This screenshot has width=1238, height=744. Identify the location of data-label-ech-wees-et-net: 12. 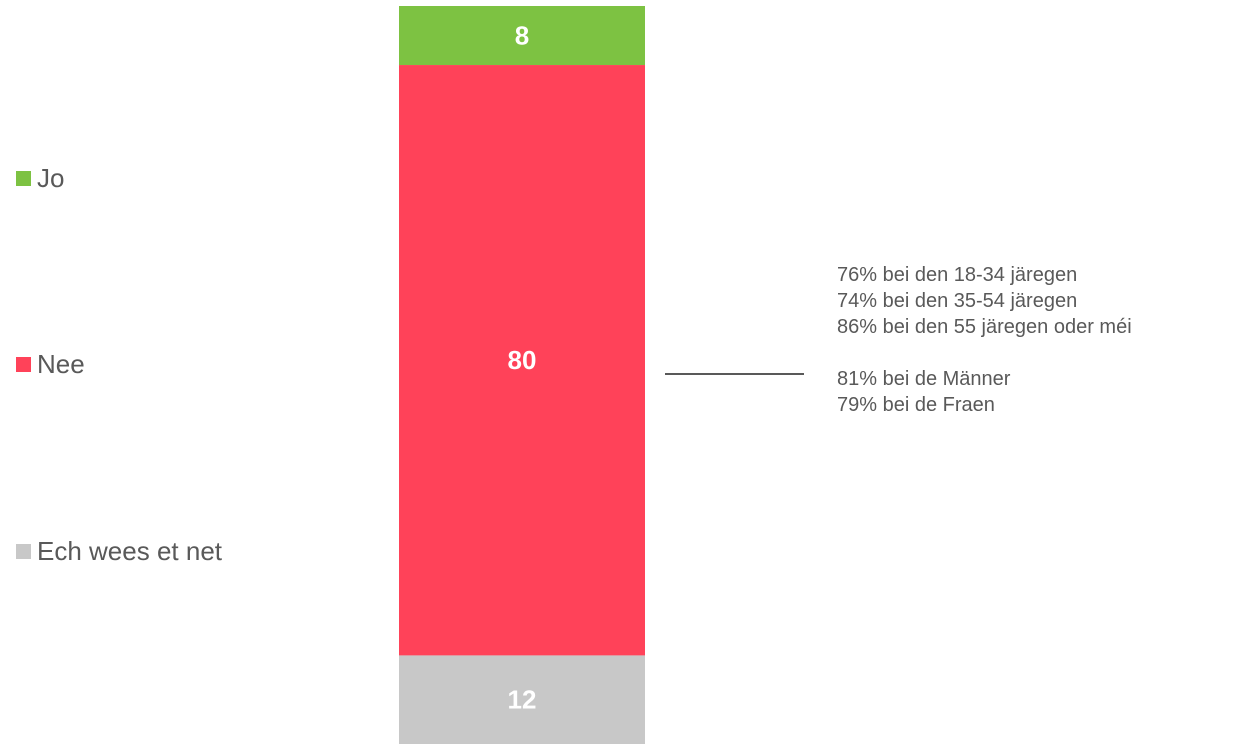
(522, 700).